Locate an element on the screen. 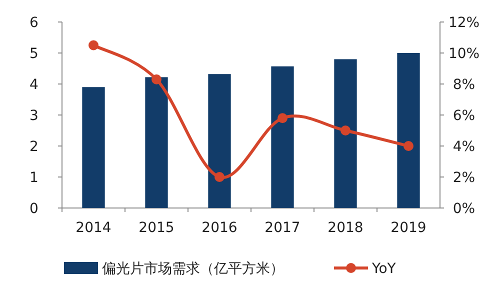 Image resolution: width=490 pixels, height=296 pixels. y-tick-label: 6 is located at coordinates (34, 23).